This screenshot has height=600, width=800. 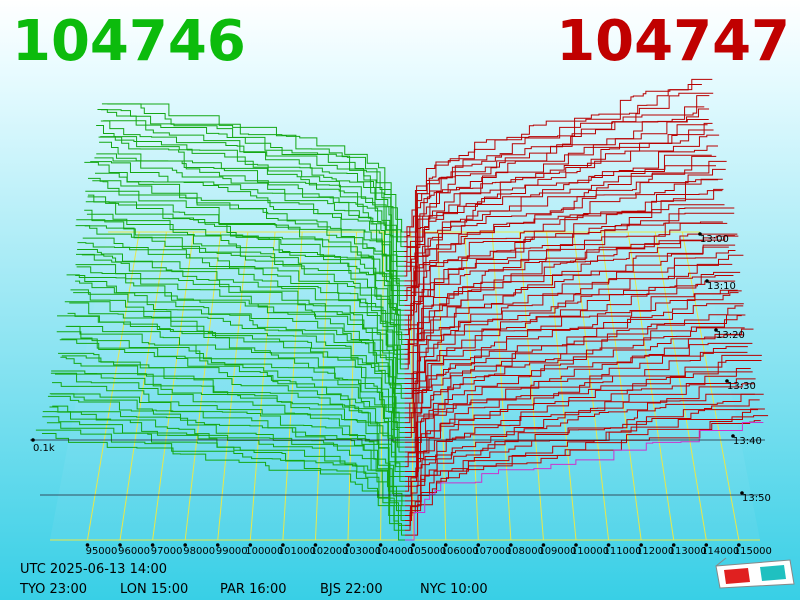 I want to click on price-label: 110000, so click(x=590, y=551).